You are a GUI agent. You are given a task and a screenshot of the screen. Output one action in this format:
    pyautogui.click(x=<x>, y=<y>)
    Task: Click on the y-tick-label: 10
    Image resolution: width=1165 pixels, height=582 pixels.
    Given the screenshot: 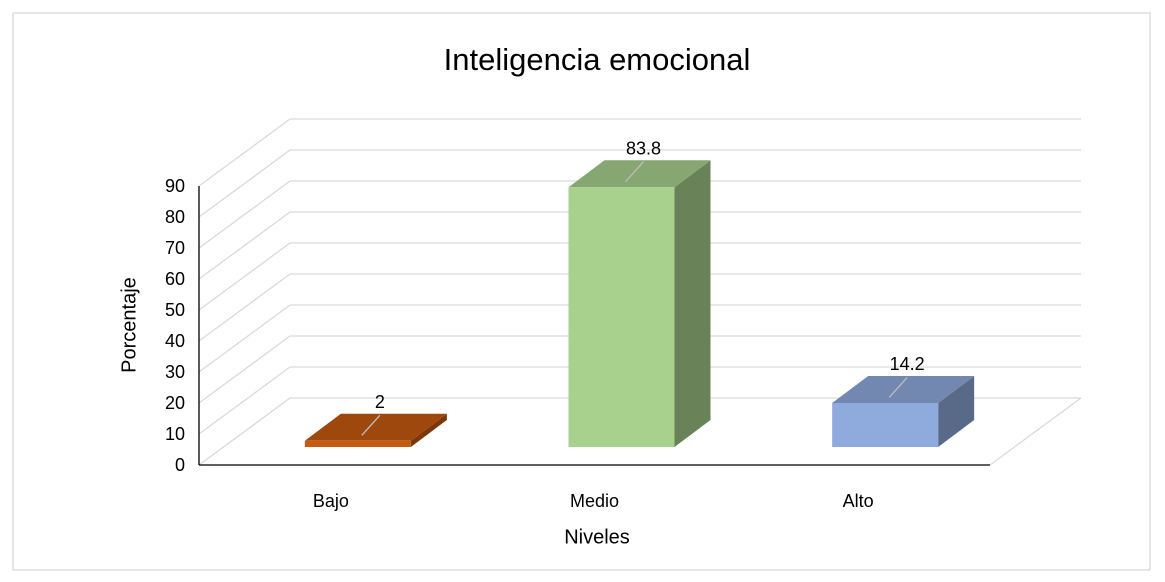 What is the action you would take?
    pyautogui.click(x=175, y=434)
    